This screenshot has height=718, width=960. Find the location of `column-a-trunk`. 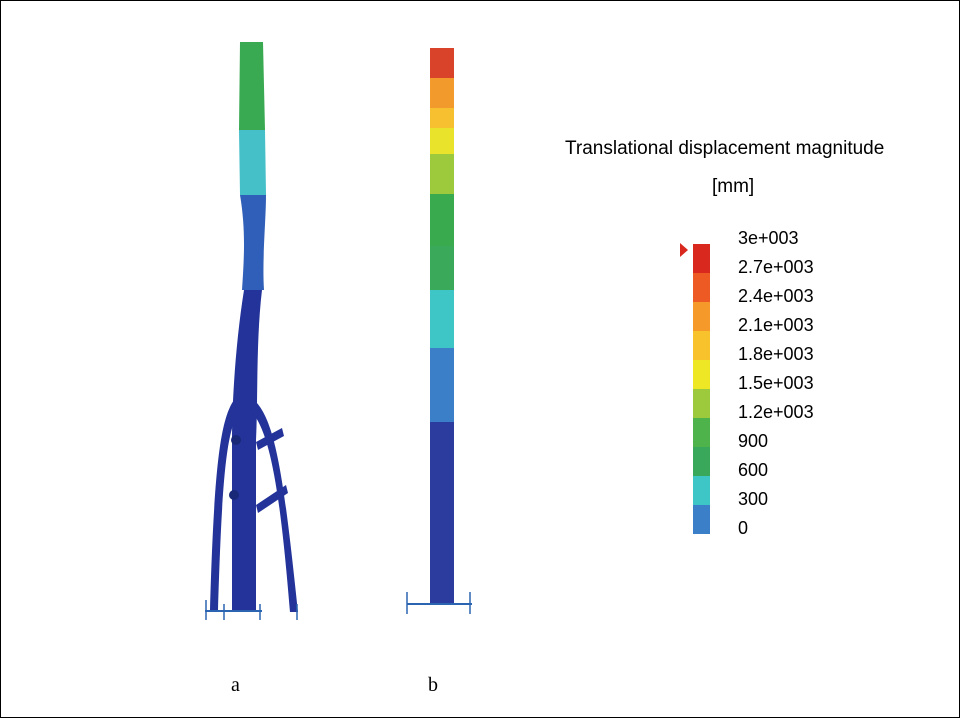

column-a-trunk is located at coordinates (247, 450).